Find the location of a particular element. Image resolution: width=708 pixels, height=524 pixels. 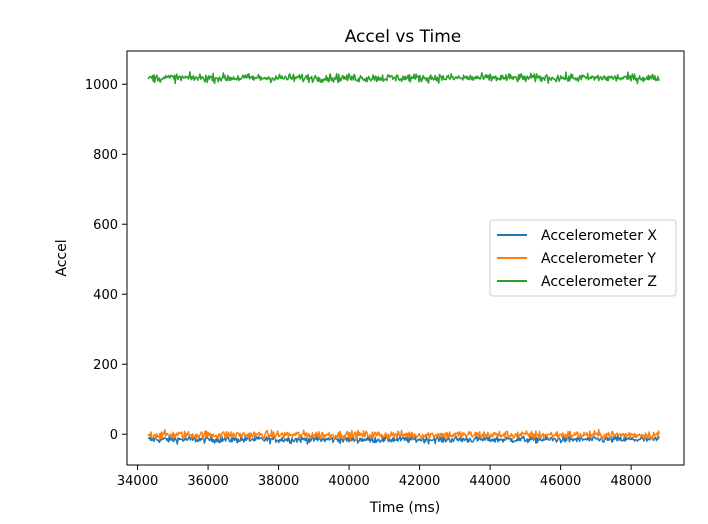

legend-label: Accelerometer Y is located at coordinates (598, 259).